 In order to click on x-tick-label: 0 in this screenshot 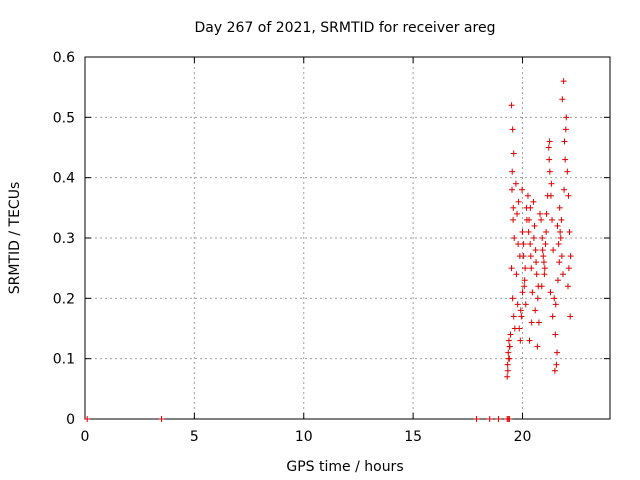, I will do `click(85, 437)`.